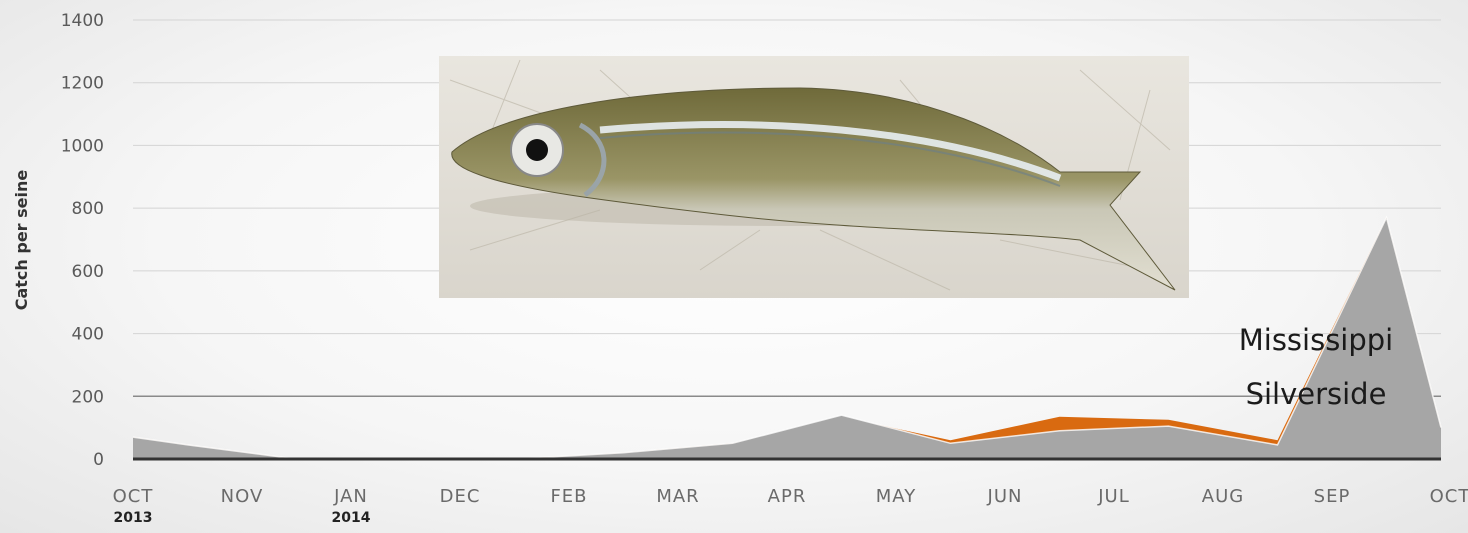 The height and width of the screenshot is (533, 1468). Describe the element at coordinates (82, 84) in the screenshot. I see `y-tick-label: 1200` at that location.